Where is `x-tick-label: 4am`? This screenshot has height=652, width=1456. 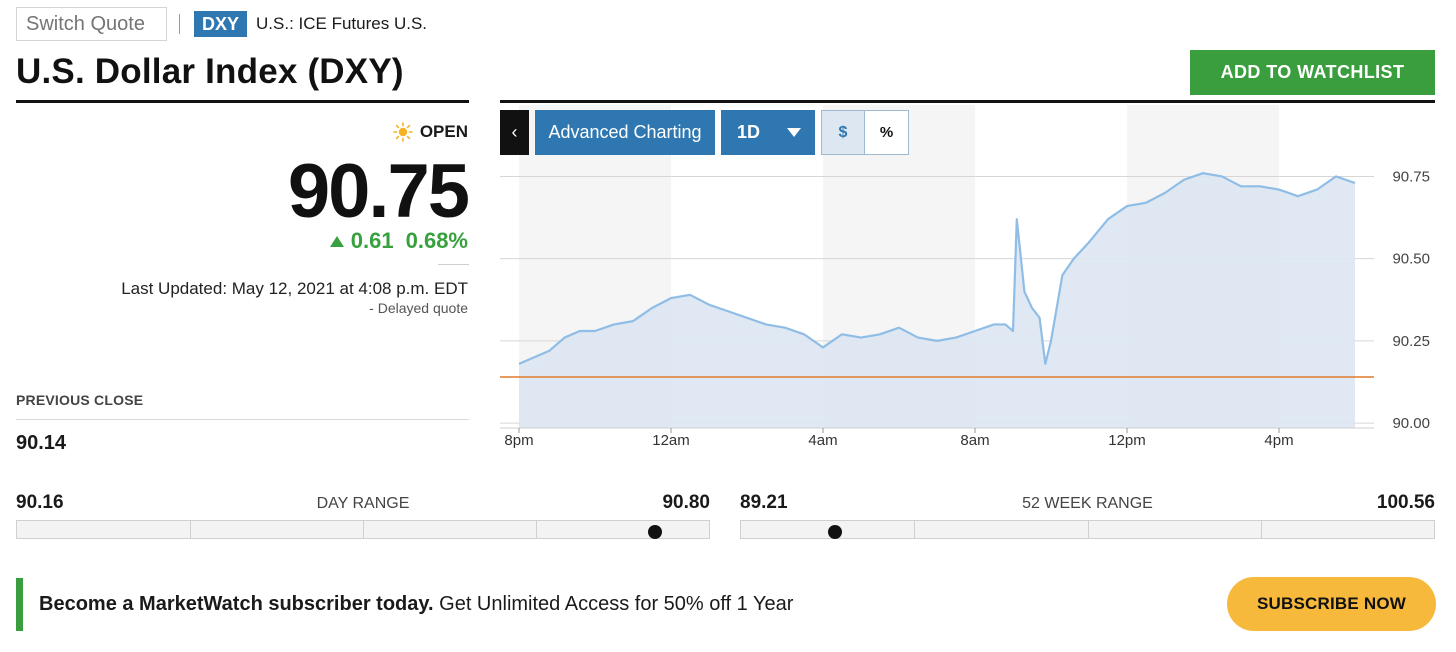 x-tick-label: 4am is located at coordinates (822, 440).